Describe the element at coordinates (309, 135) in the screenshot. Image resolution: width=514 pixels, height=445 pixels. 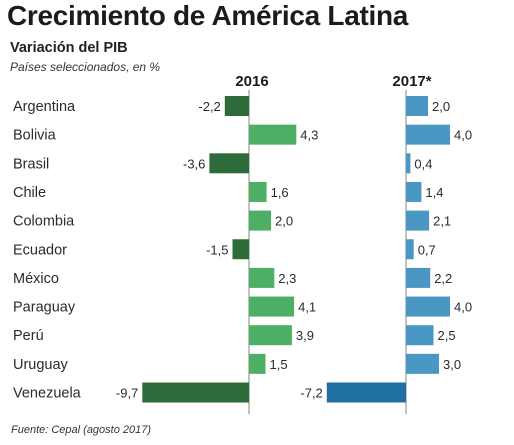
I see `data-label: 4,3` at that location.